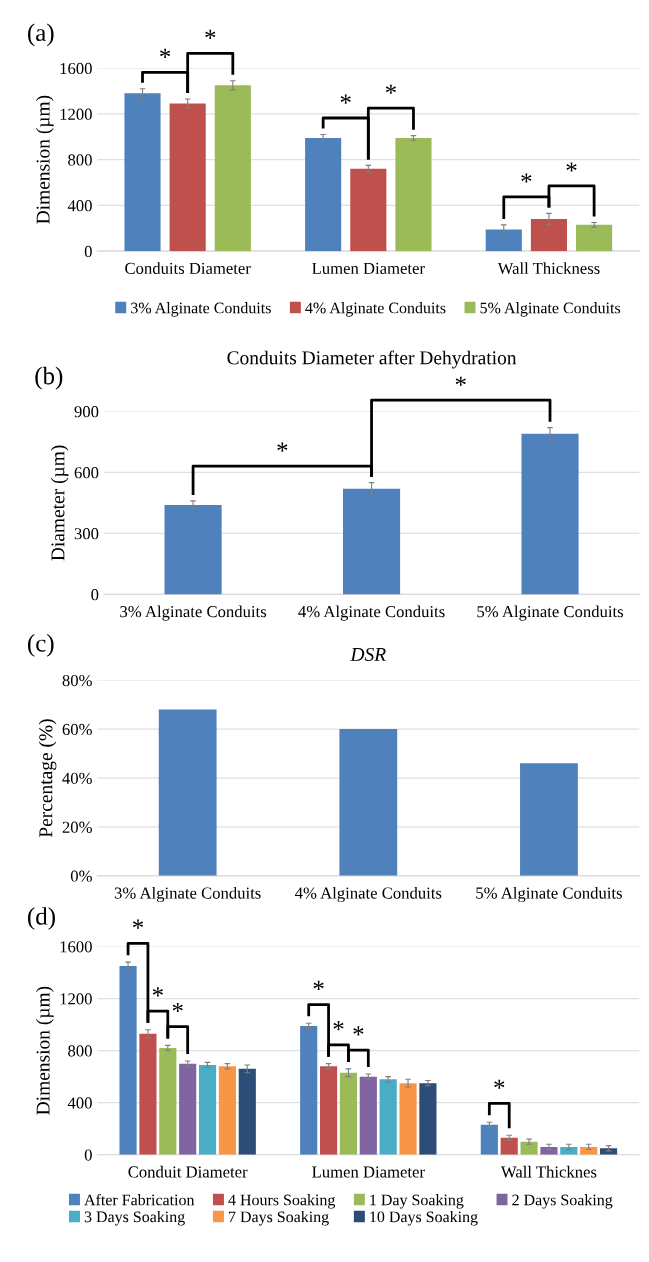 The image size is (649, 1262). Describe the element at coordinates (279, 1218) in the screenshot. I see `legend-label: 7 Days Soaking` at that location.